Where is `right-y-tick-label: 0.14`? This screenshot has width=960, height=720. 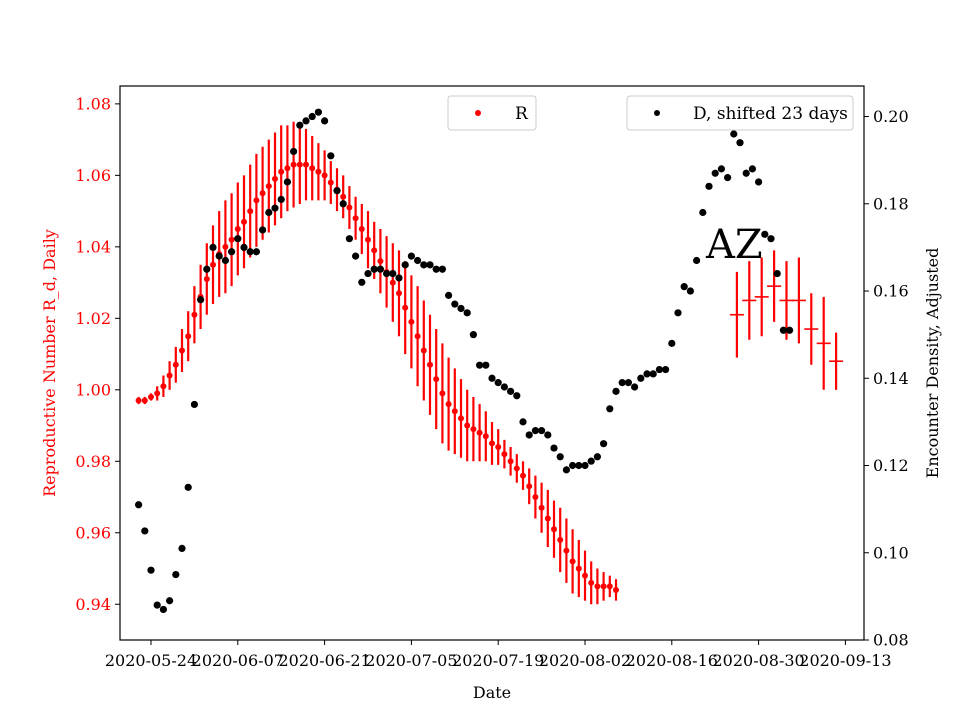
right-y-tick-label: 0.14 is located at coordinates (891, 378).